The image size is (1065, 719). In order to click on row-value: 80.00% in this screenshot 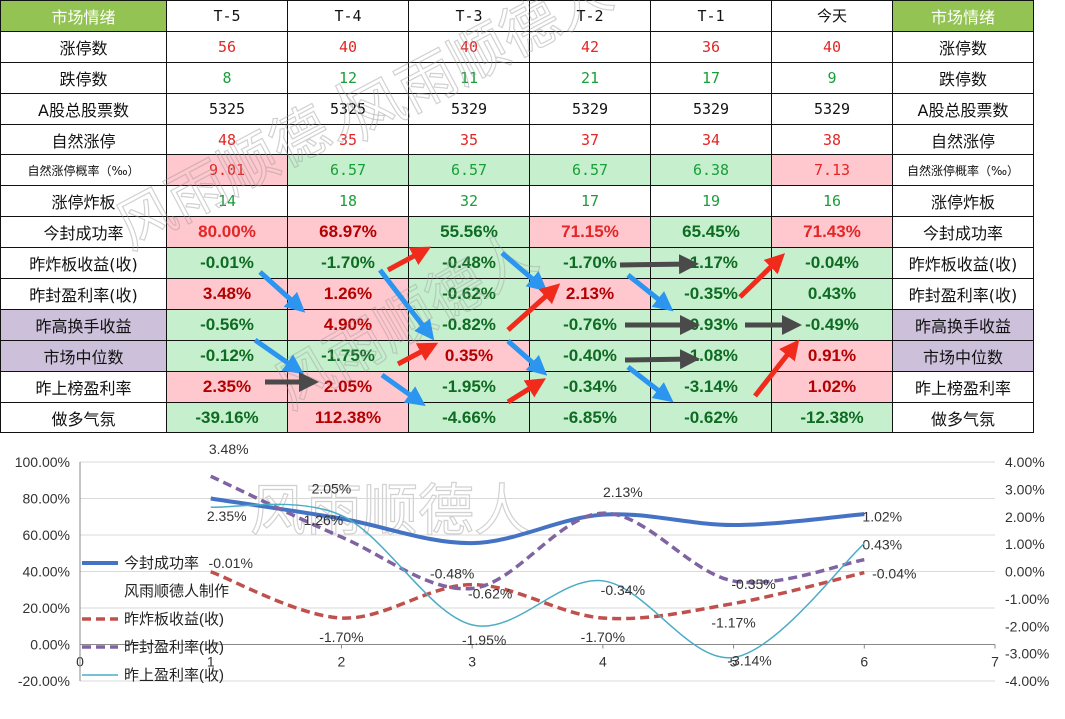, I will do `click(227, 232)`.